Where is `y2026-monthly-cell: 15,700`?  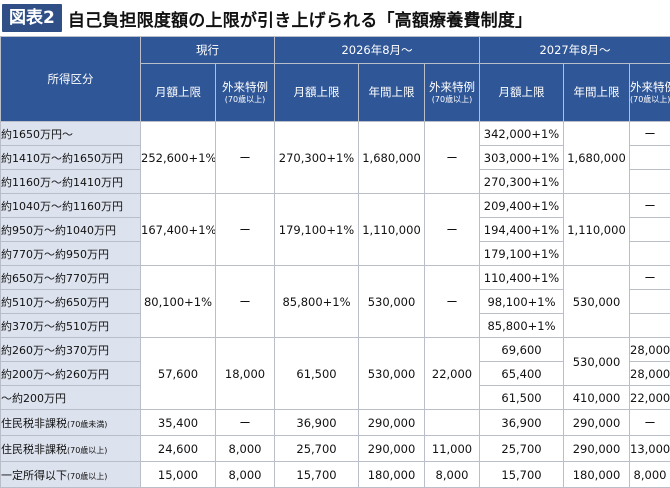
y2026-monthly-cell: 15,700 is located at coordinates (316, 474).